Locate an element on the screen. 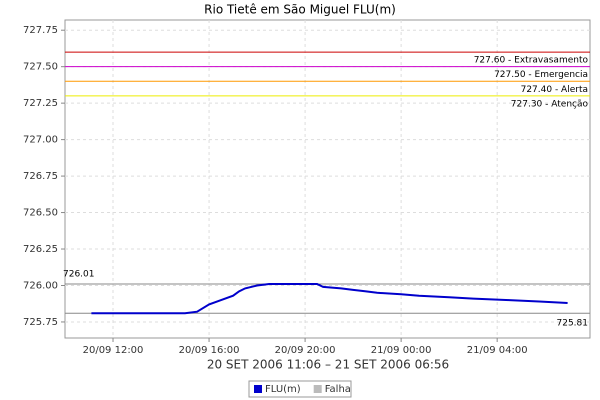 The image size is (600, 400). y-tick-label: 726.75 is located at coordinates (40, 176).